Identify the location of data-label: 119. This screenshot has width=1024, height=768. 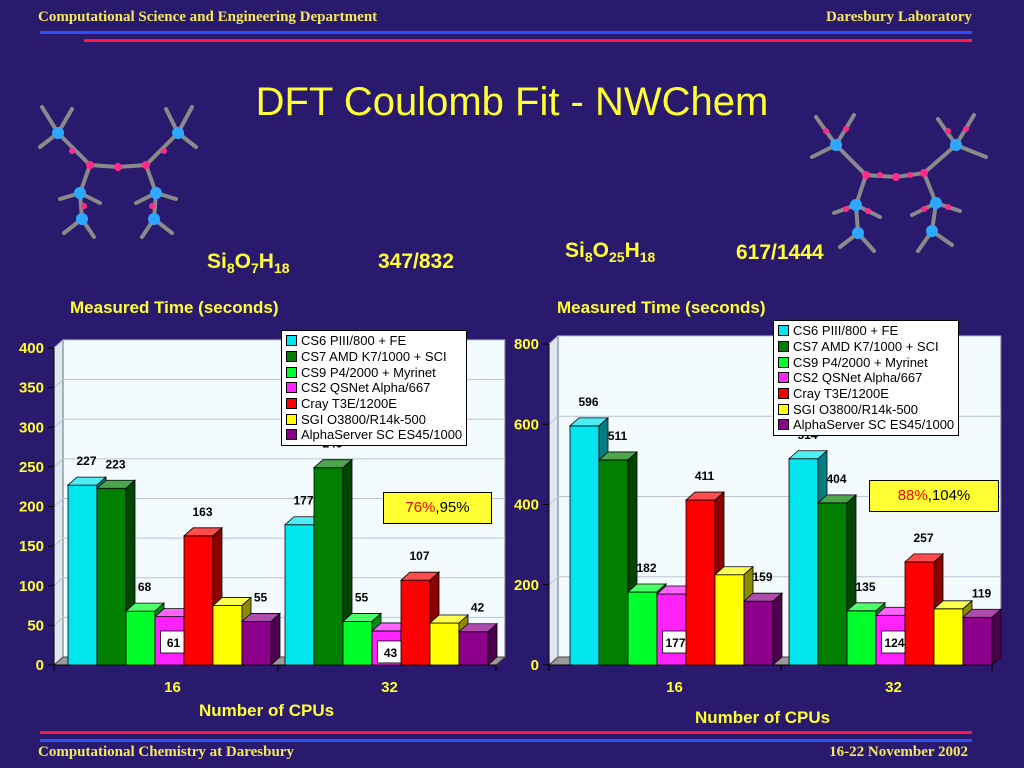
(982, 593).